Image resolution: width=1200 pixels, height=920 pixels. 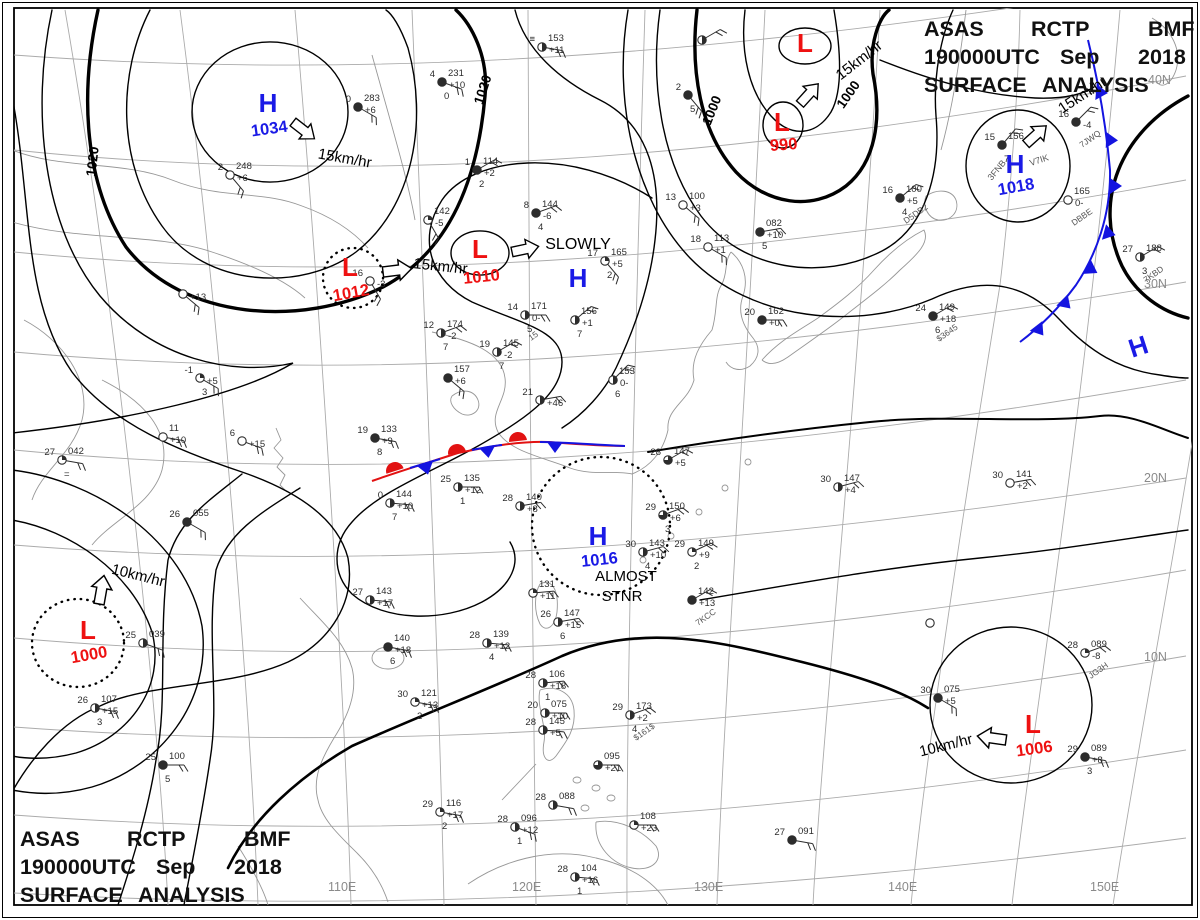 I want to click on pressure-center-high: H, so click(x=268, y=103).